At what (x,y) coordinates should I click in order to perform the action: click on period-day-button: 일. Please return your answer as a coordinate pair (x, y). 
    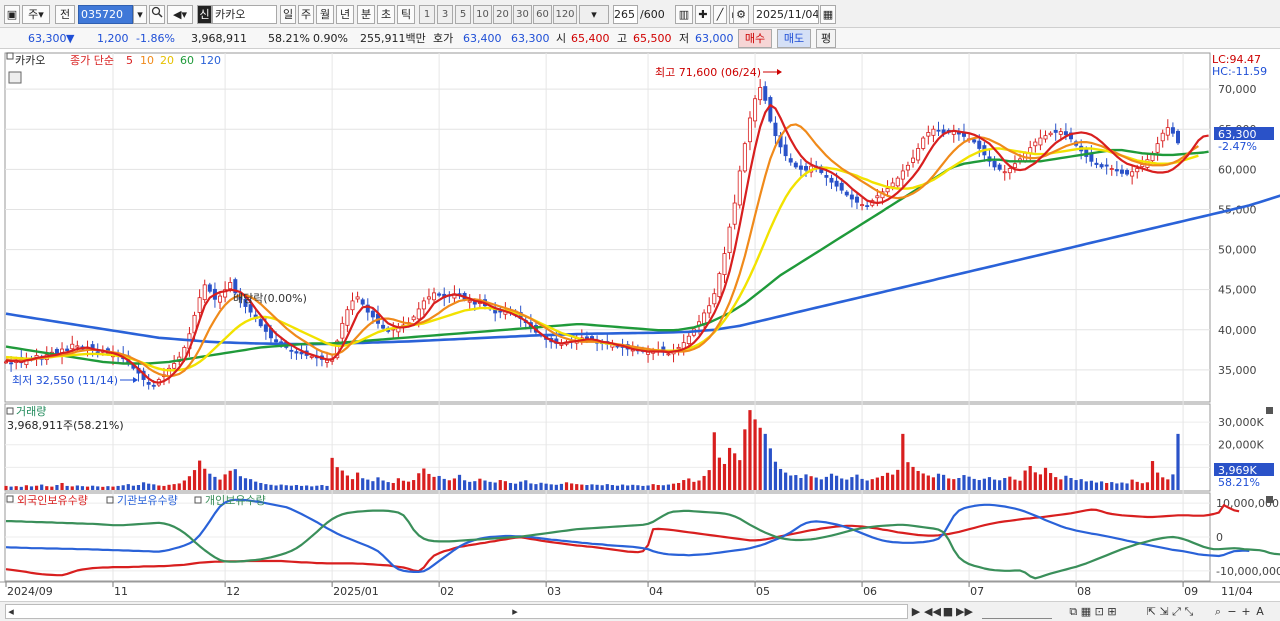
    Looking at the image, I should click on (288, 14).